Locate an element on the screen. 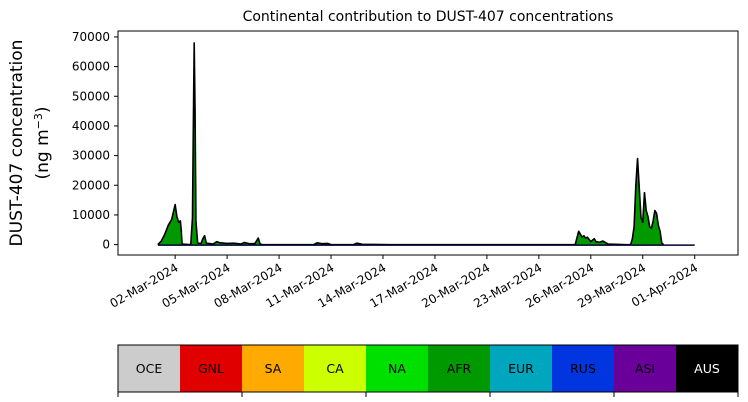  legend-label-gnl: GNL is located at coordinates (211, 368).